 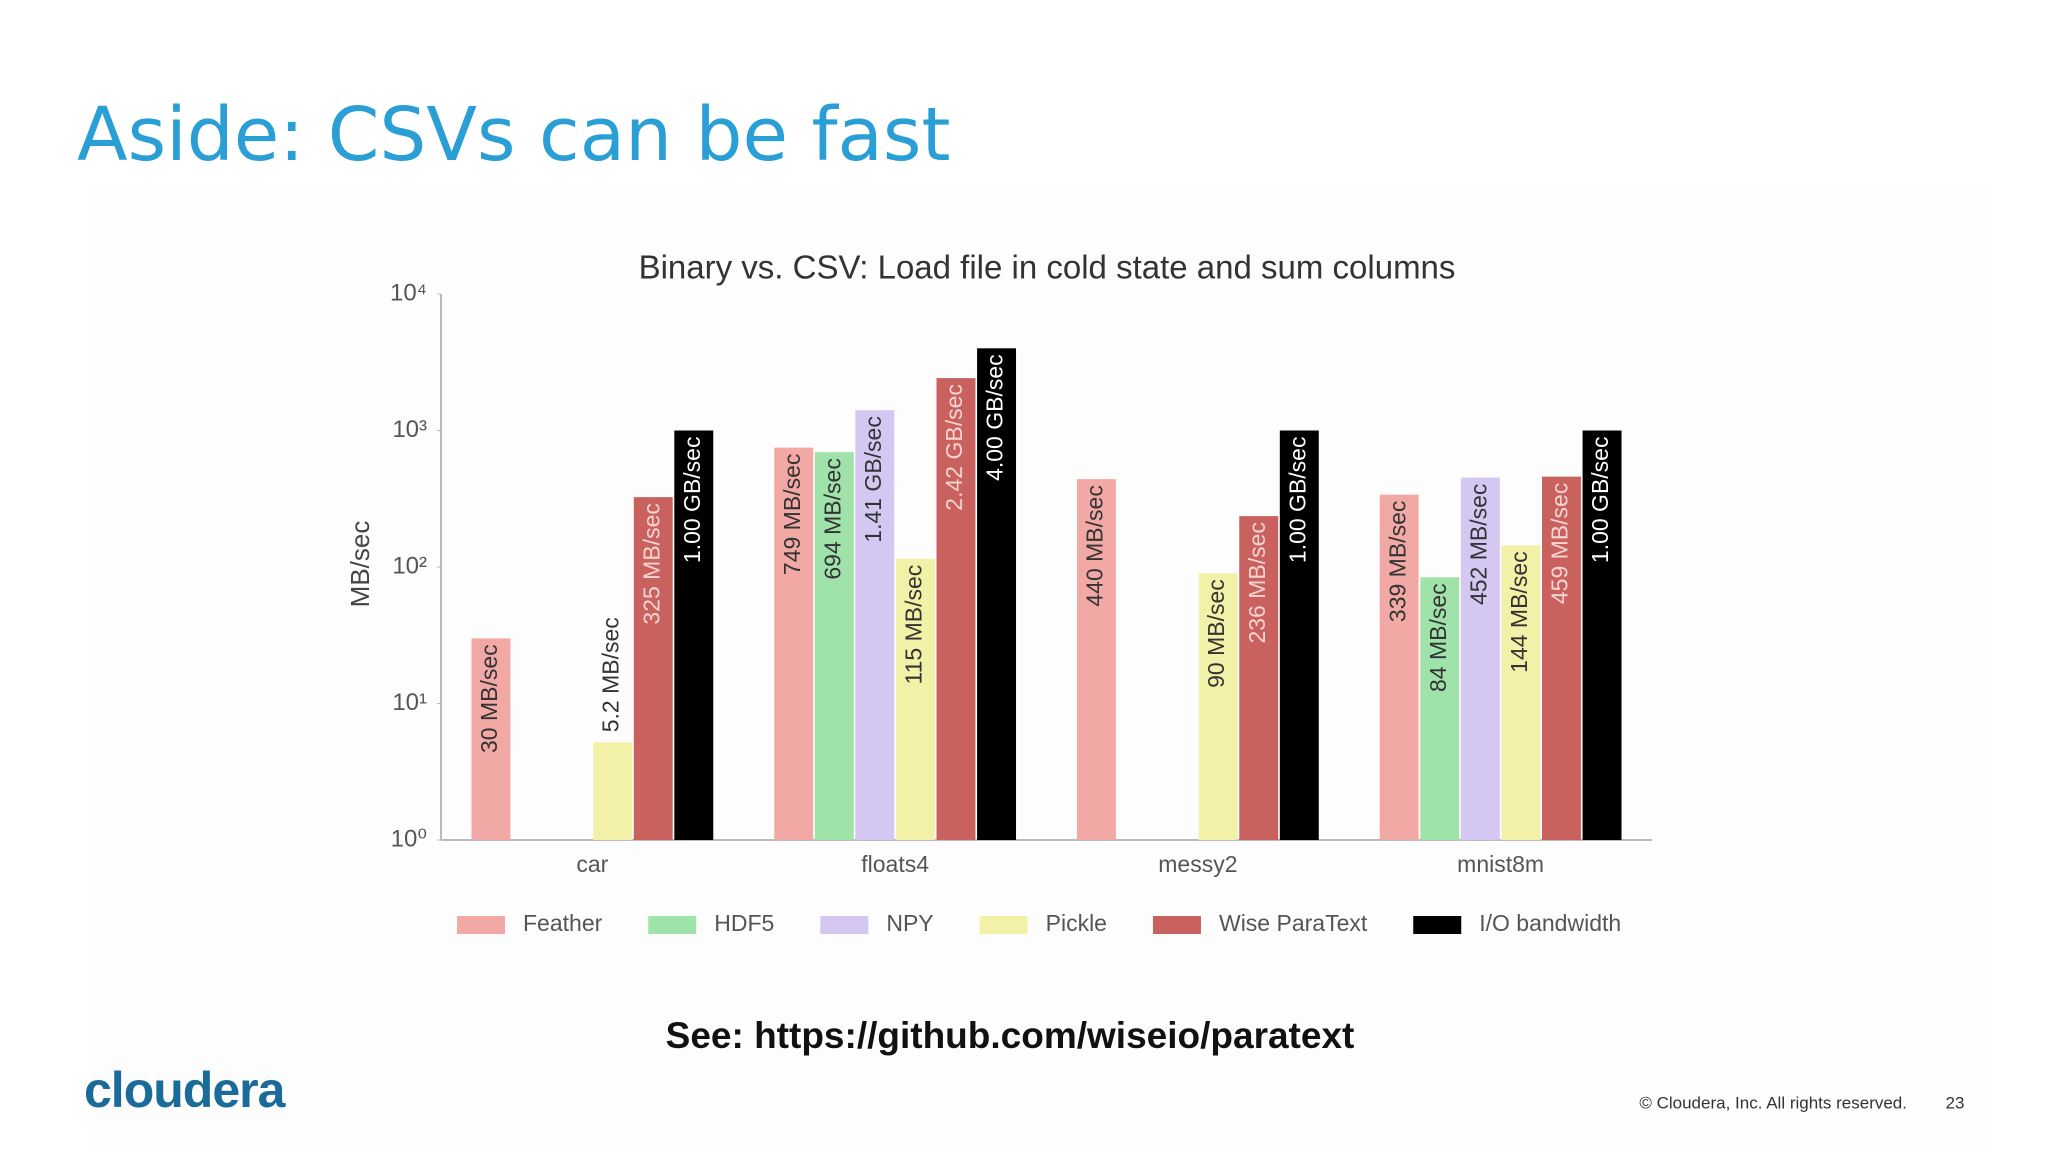 I want to click on copyright: © Cloudera, Inc. All rights reserved., so click(x=1773, y=1102).